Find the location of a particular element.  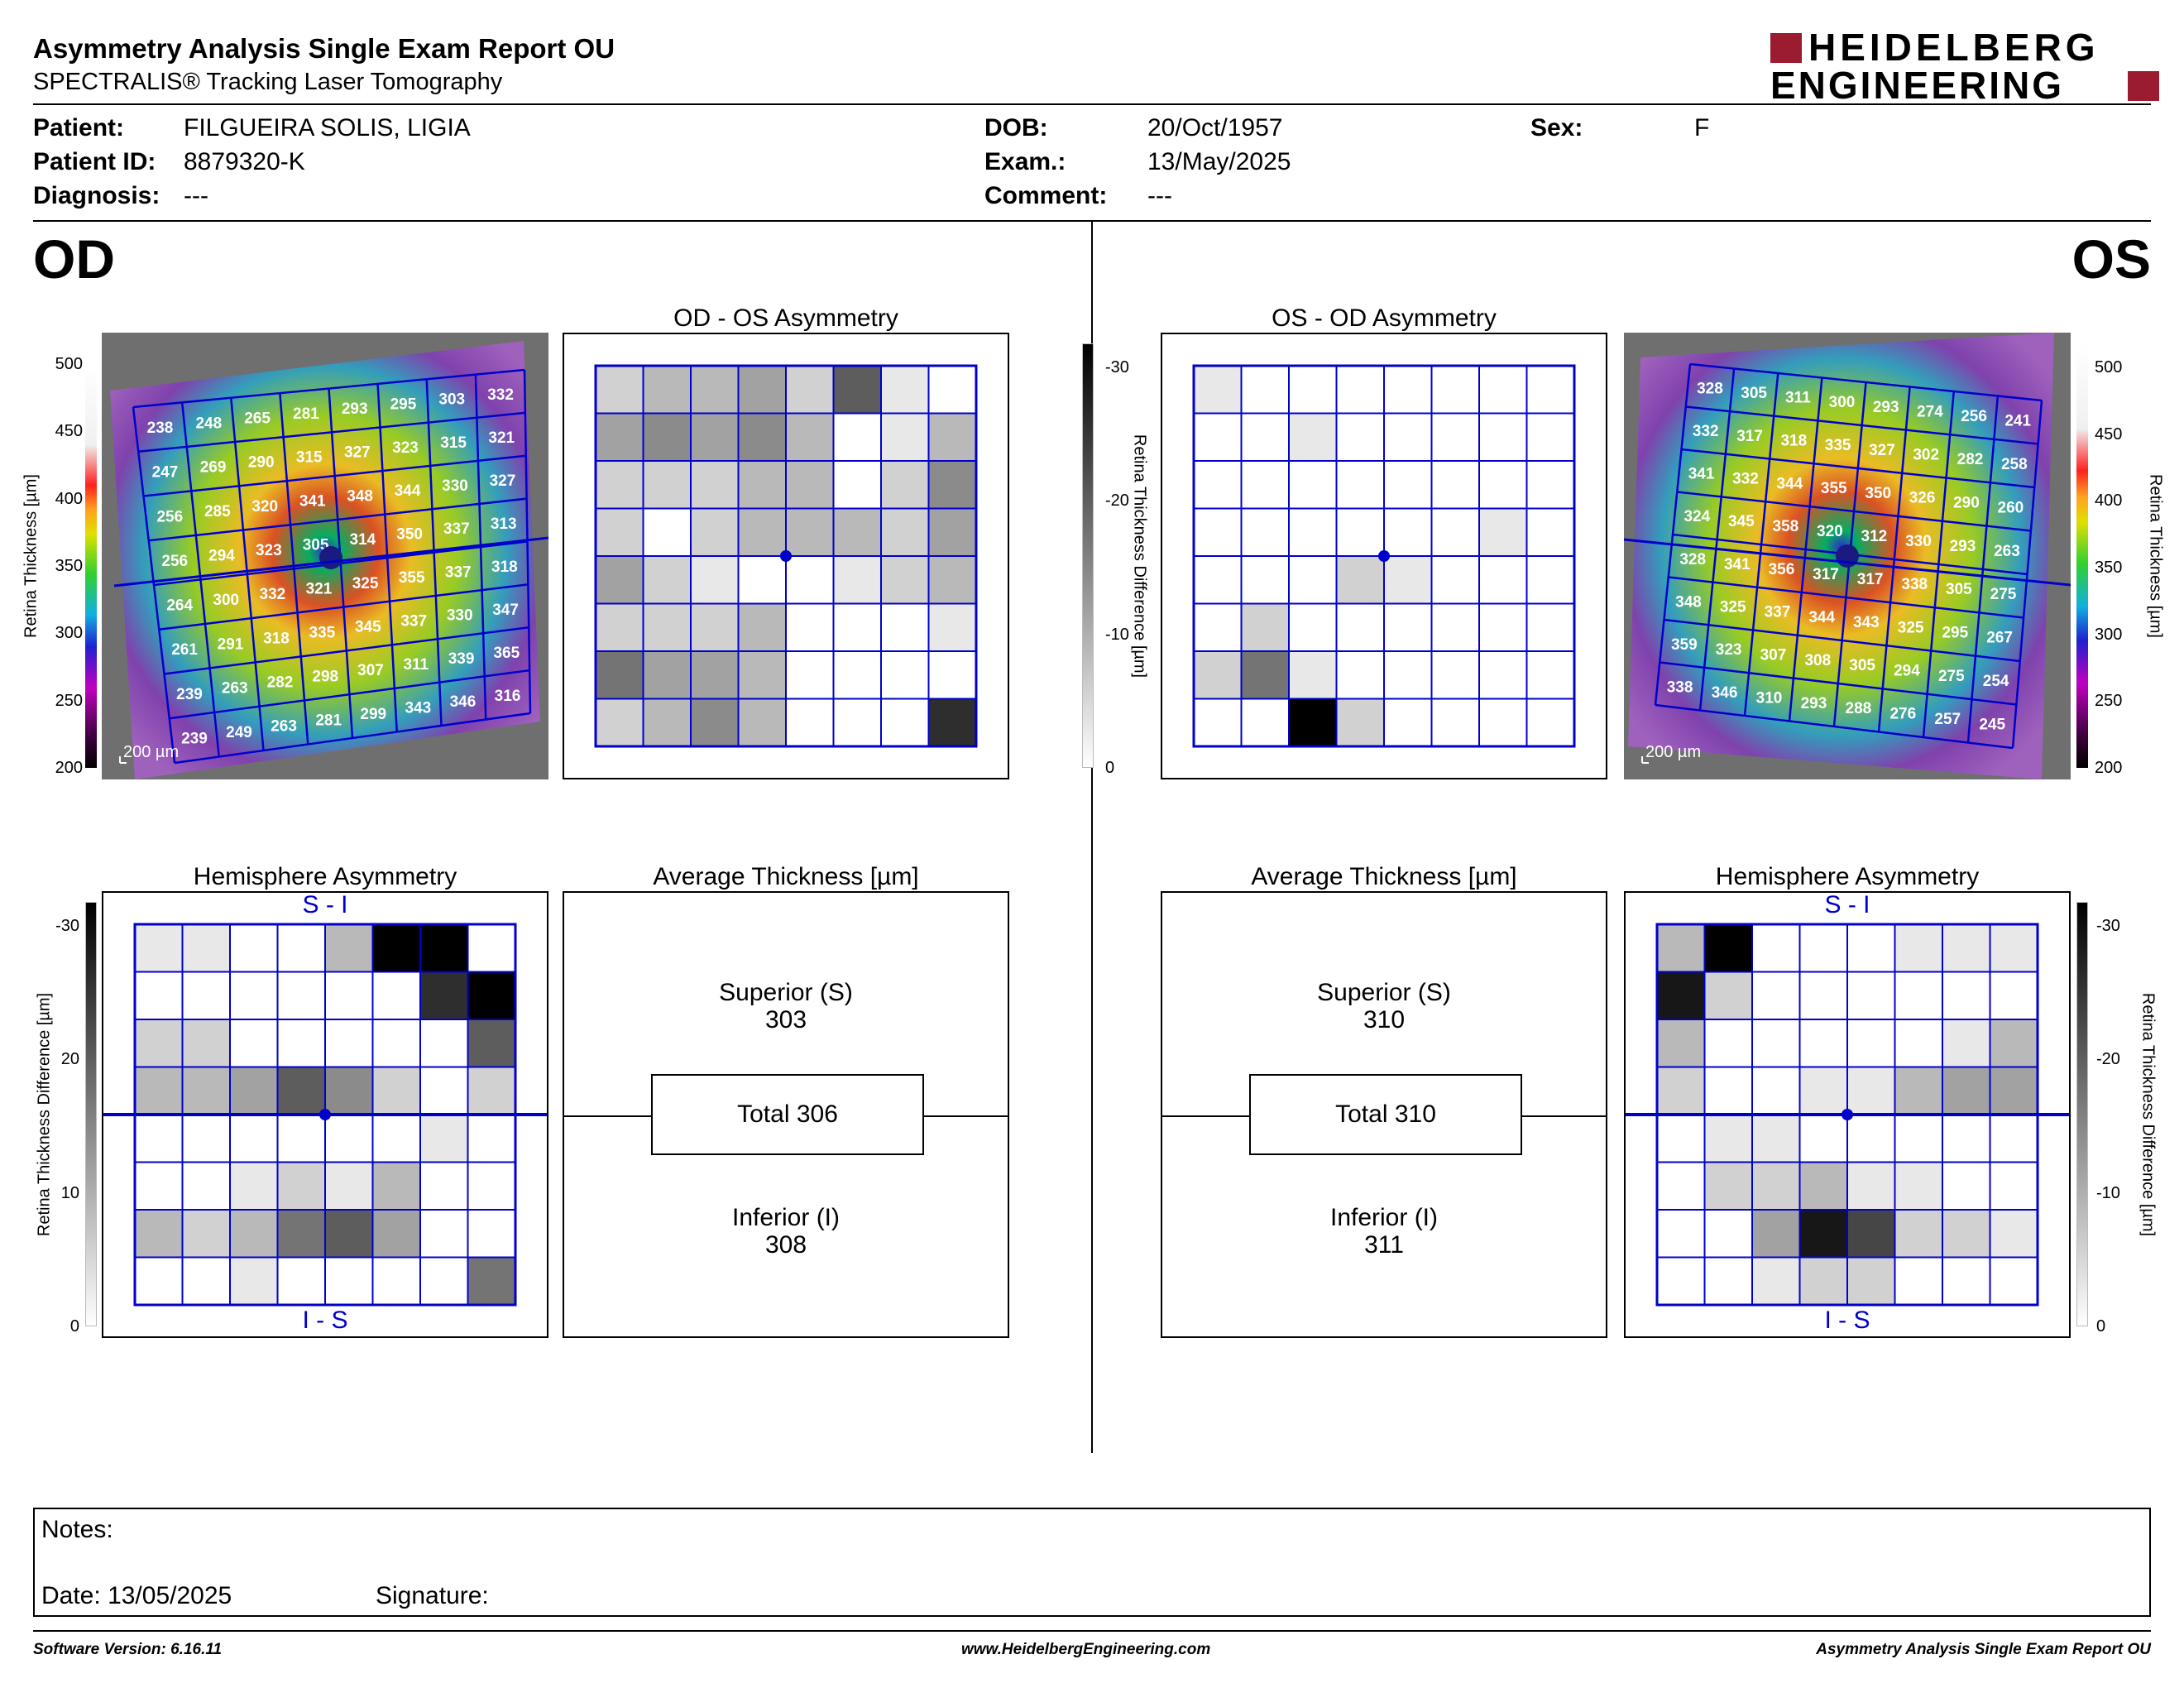

od-hemi-cell-r8-c2 is located at coordinates (206, 1281).